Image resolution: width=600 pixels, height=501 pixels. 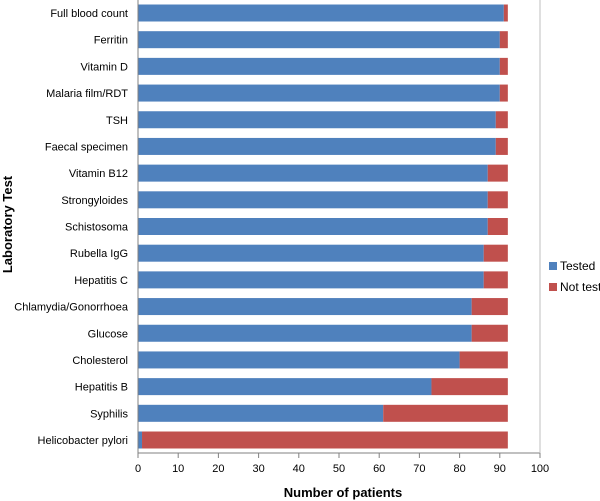 I want to click on category-label: Vitamin D, so click(x=105, y=67).